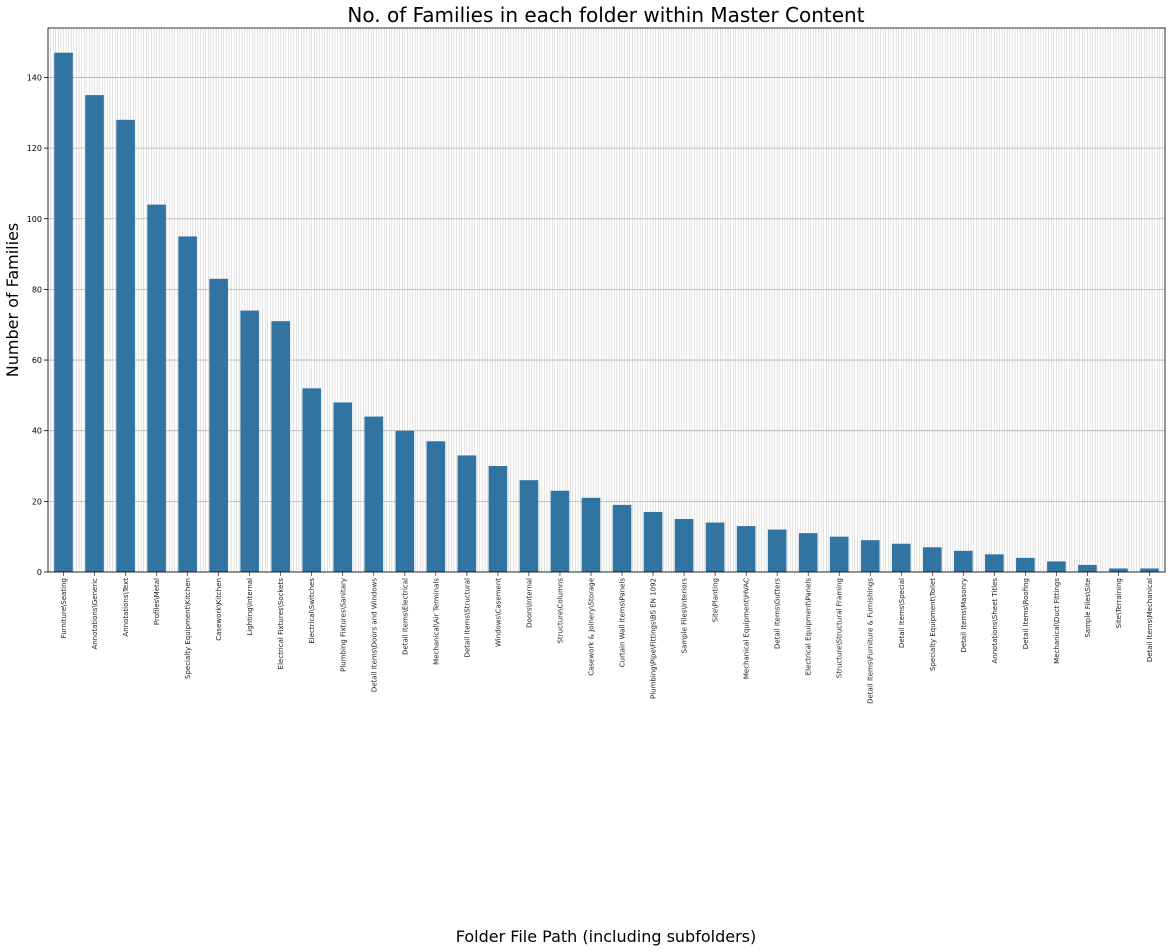 The height and width of the screenshot is (952, 1175). I want to click on x-tick-label: Electrical Fixtures\Sockets, so click(281, 624).